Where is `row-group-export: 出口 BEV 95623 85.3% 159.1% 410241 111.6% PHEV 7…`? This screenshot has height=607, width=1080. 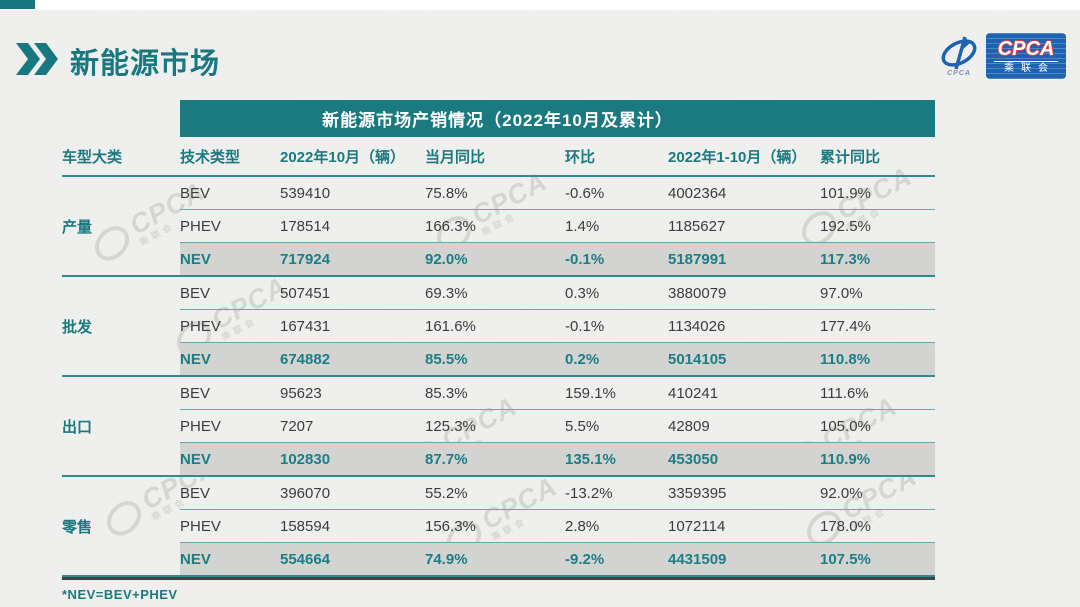 row-group-export: 出口 BEV 95623 85.3% 159.1% 410241 111.6% PHEV 7… is located at coordinates (498, 427).